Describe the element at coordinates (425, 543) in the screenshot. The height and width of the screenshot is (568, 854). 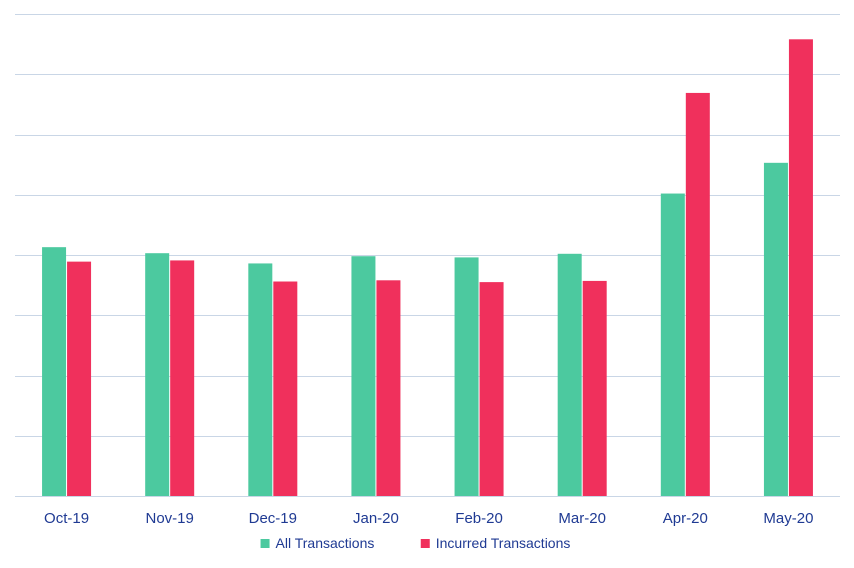
I see `legend-swatch-incurred-transactions` at that location.